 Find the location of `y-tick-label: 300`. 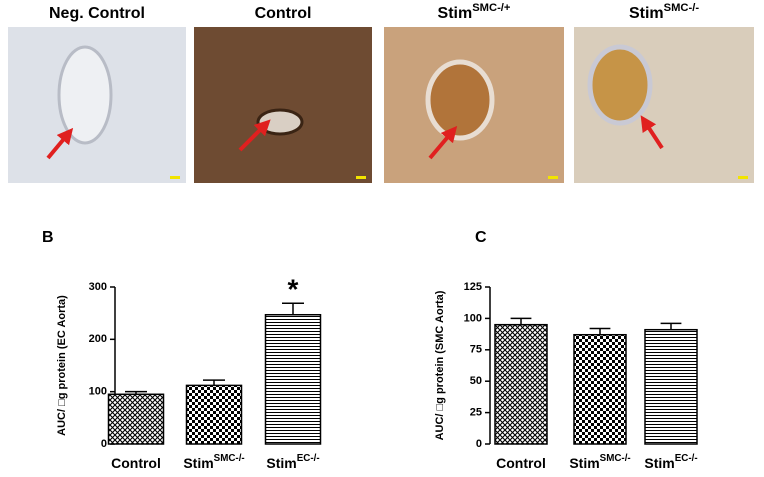

y-tick-label: 300 is located at coordinates (98, 287).